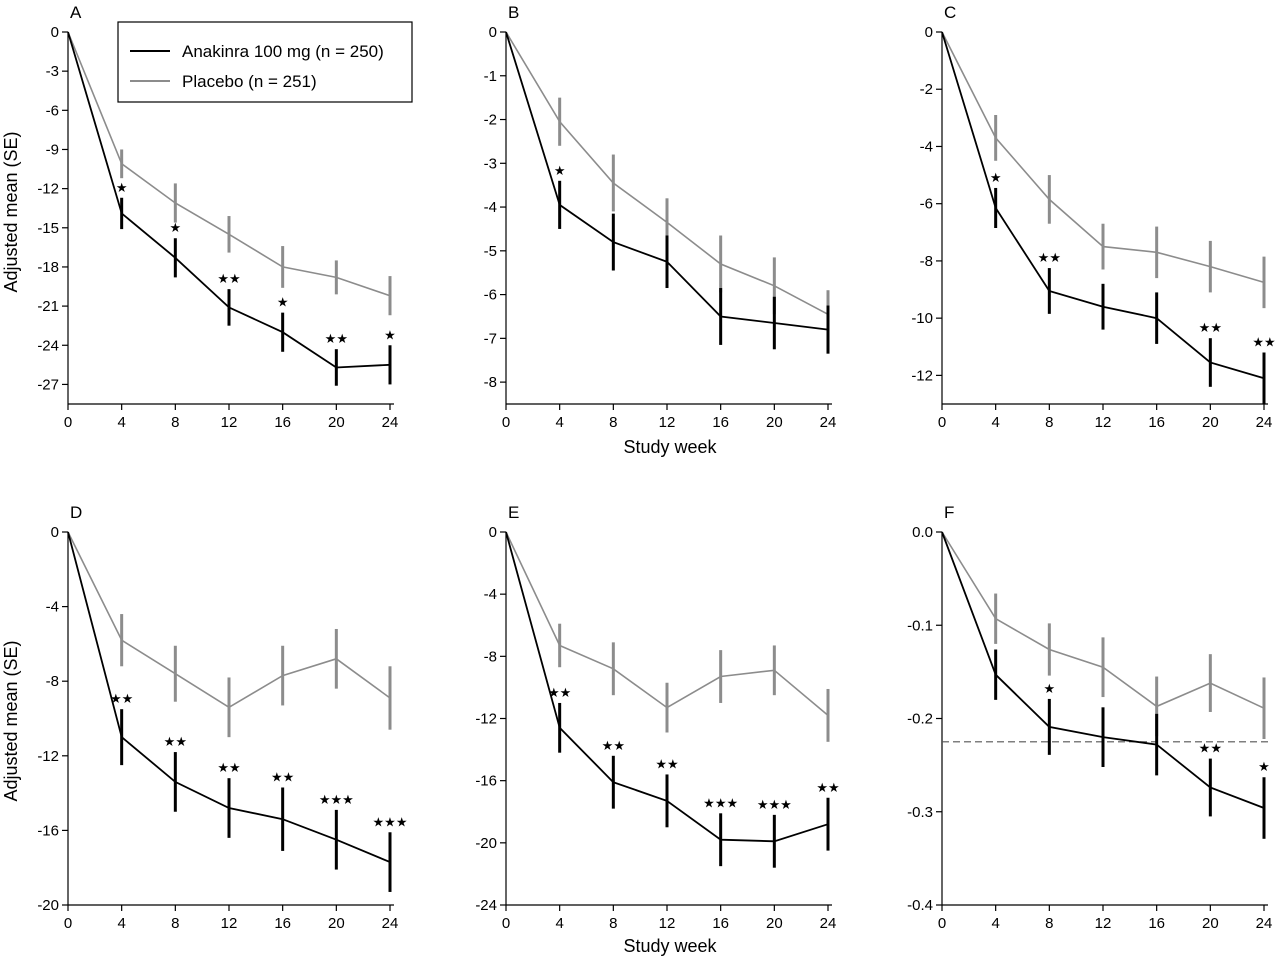  Describe the element at coordinates (48, 267) in the screenshot. I see `y-tick-label: -18` at that location.